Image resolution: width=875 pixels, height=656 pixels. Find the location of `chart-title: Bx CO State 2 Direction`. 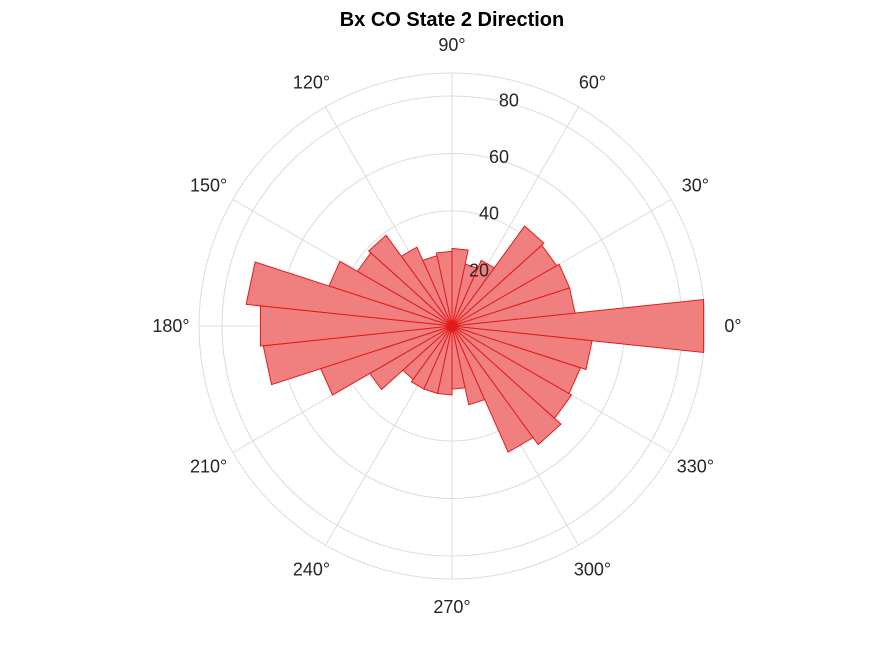

chart-title: Bx CO State 2 Direction is located at coordinates (452, 20).